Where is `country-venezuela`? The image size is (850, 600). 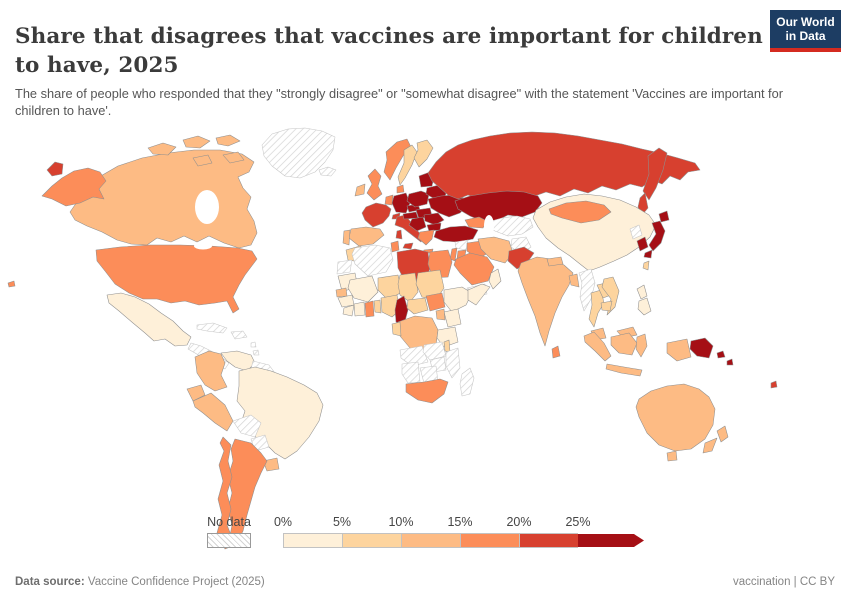 country-venezuela is located at coordinates (238, 361).